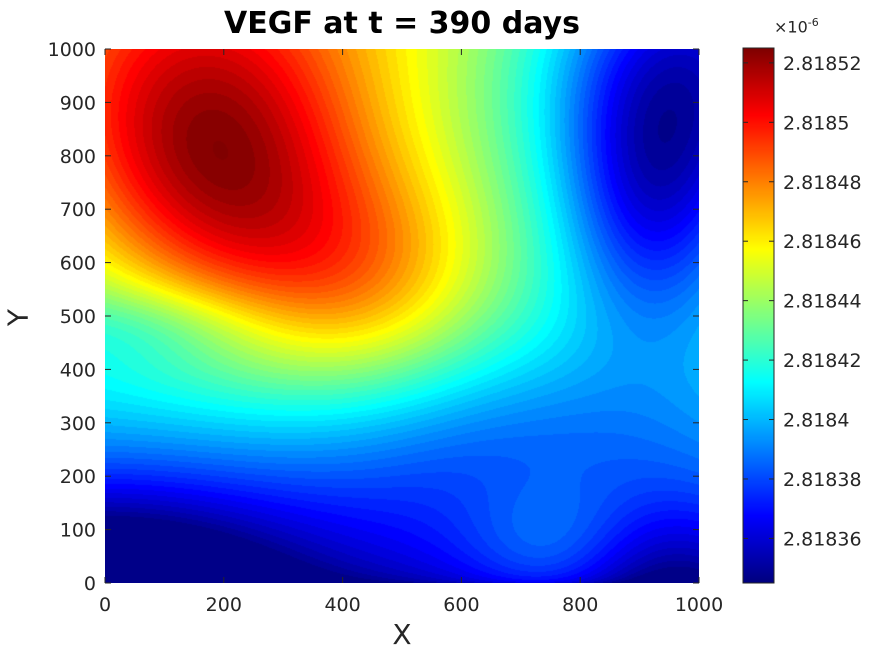 The width and height of the screenshot is (891, 656). I want to click on x-tick-label: 0, so click(105, 605).